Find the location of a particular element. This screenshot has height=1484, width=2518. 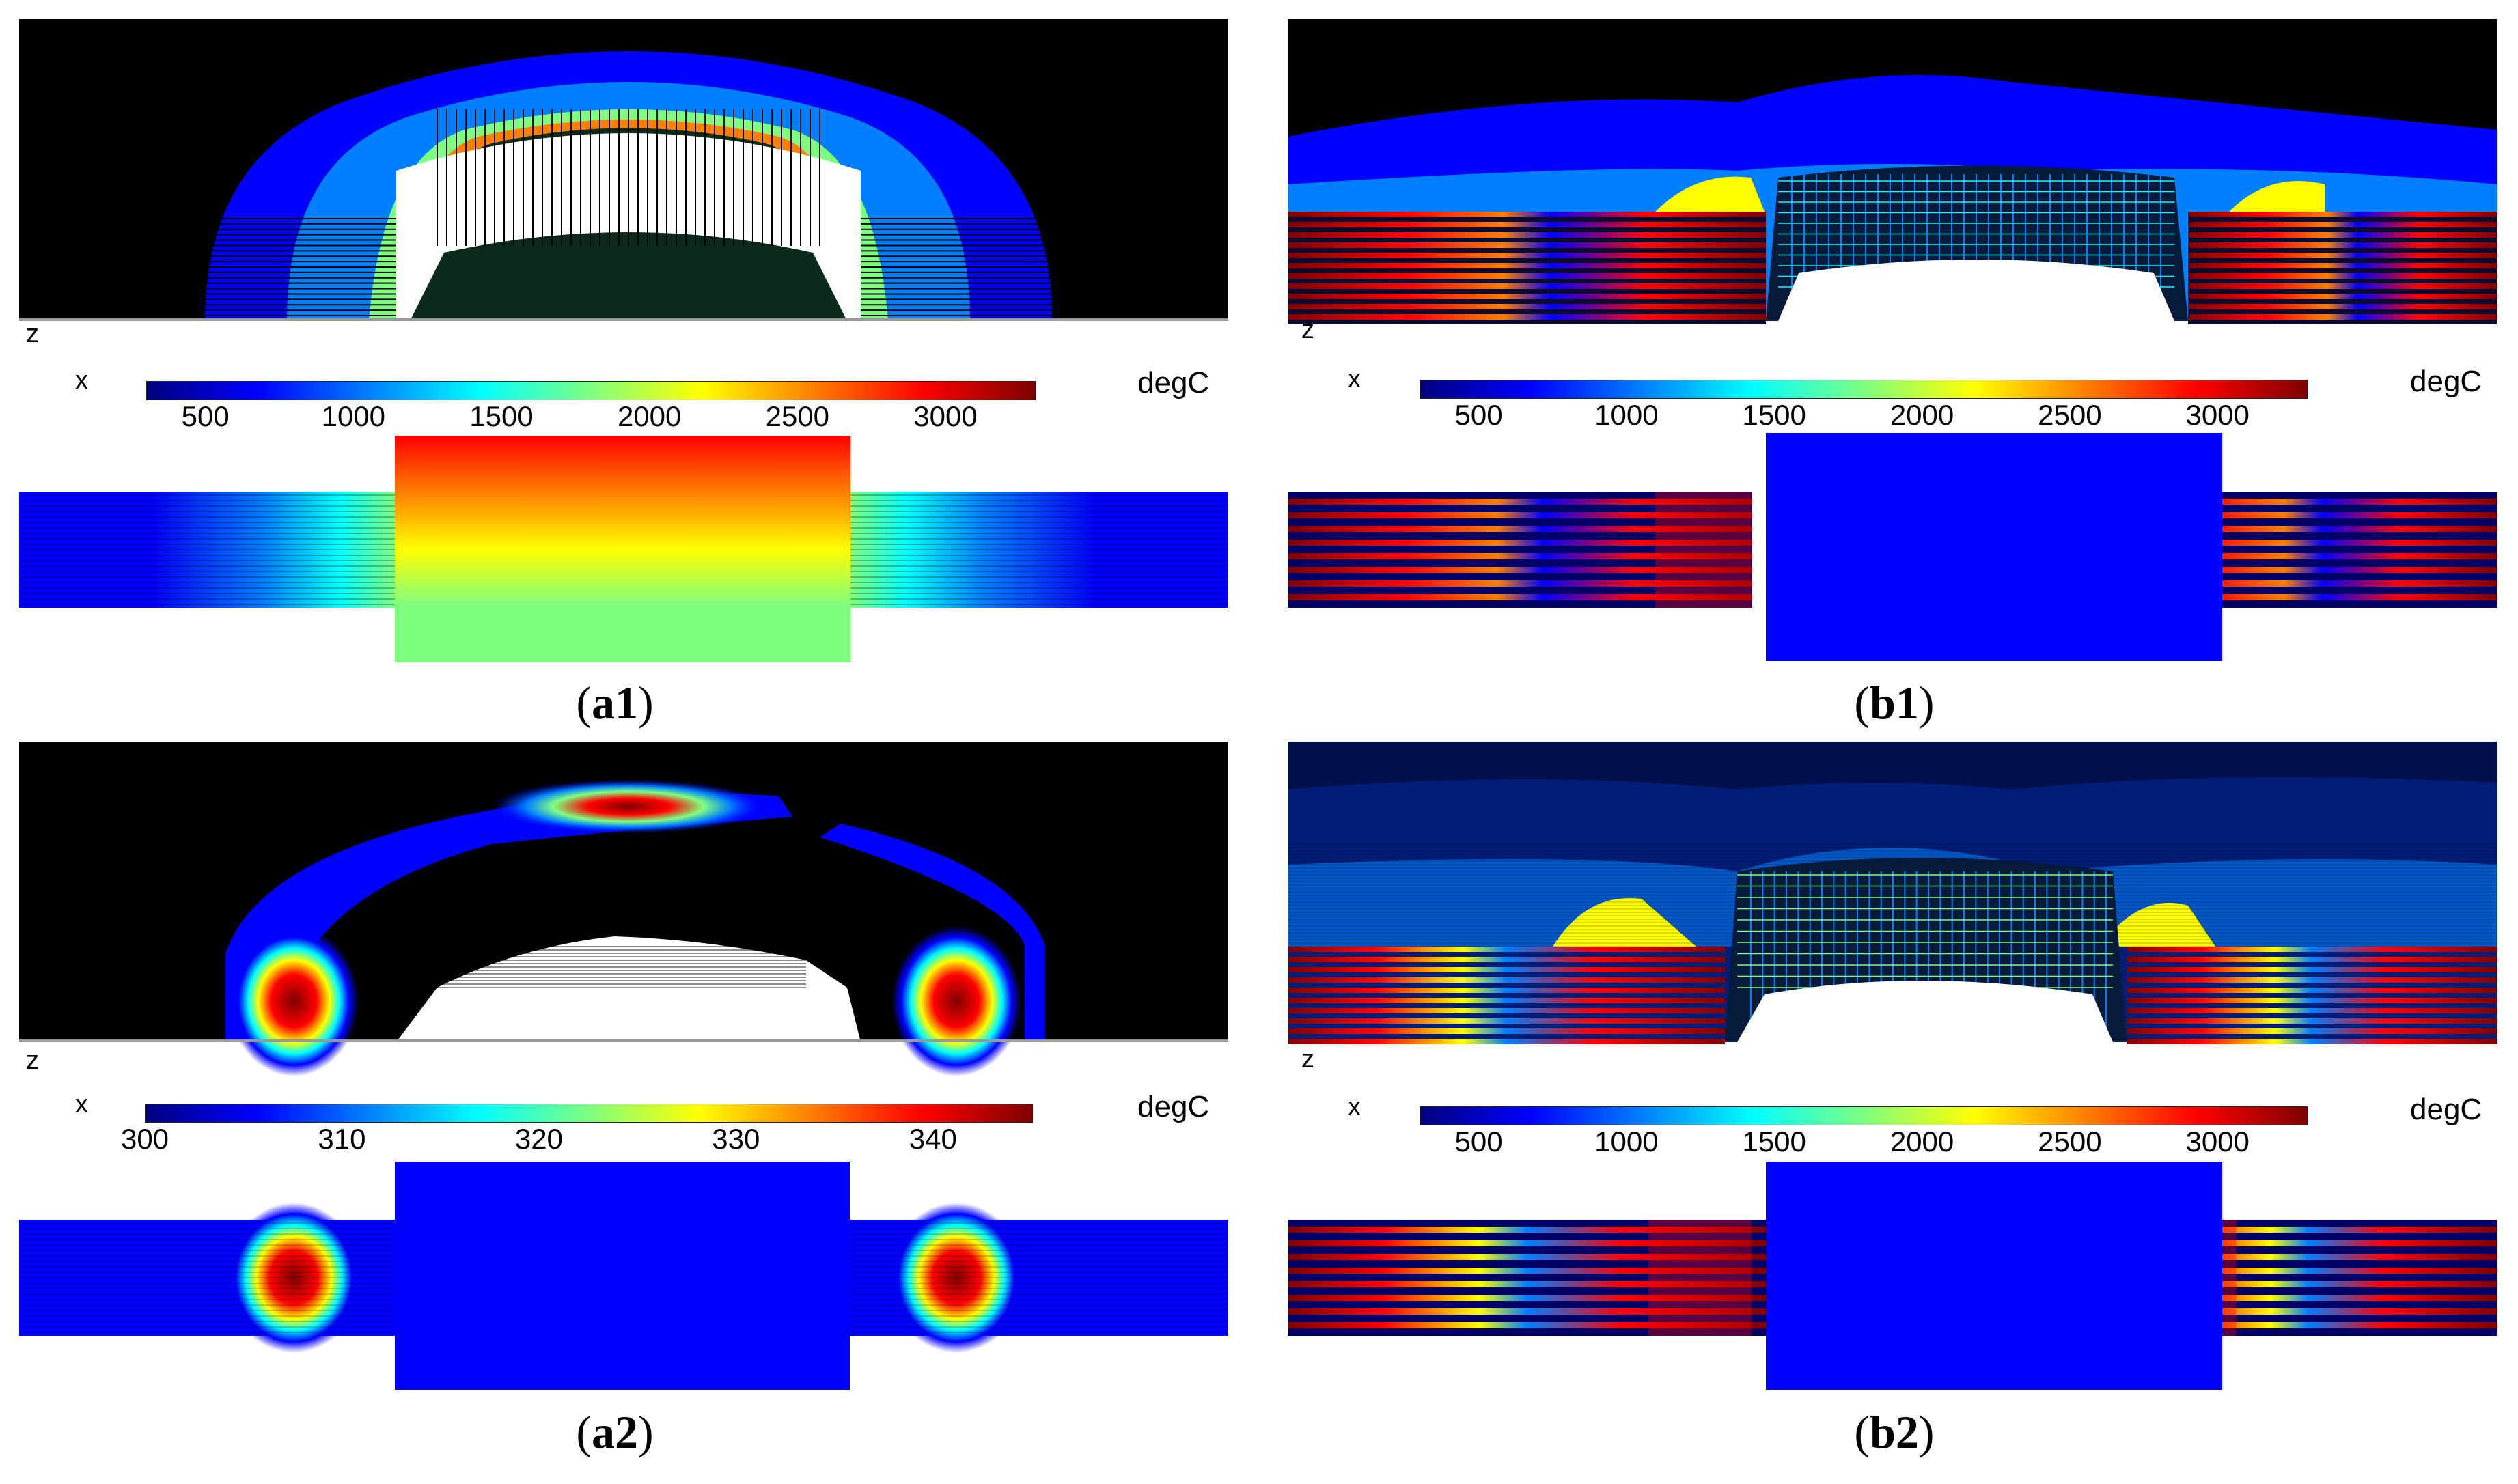

hot-band-left is located at coordinates (1699, 1278).